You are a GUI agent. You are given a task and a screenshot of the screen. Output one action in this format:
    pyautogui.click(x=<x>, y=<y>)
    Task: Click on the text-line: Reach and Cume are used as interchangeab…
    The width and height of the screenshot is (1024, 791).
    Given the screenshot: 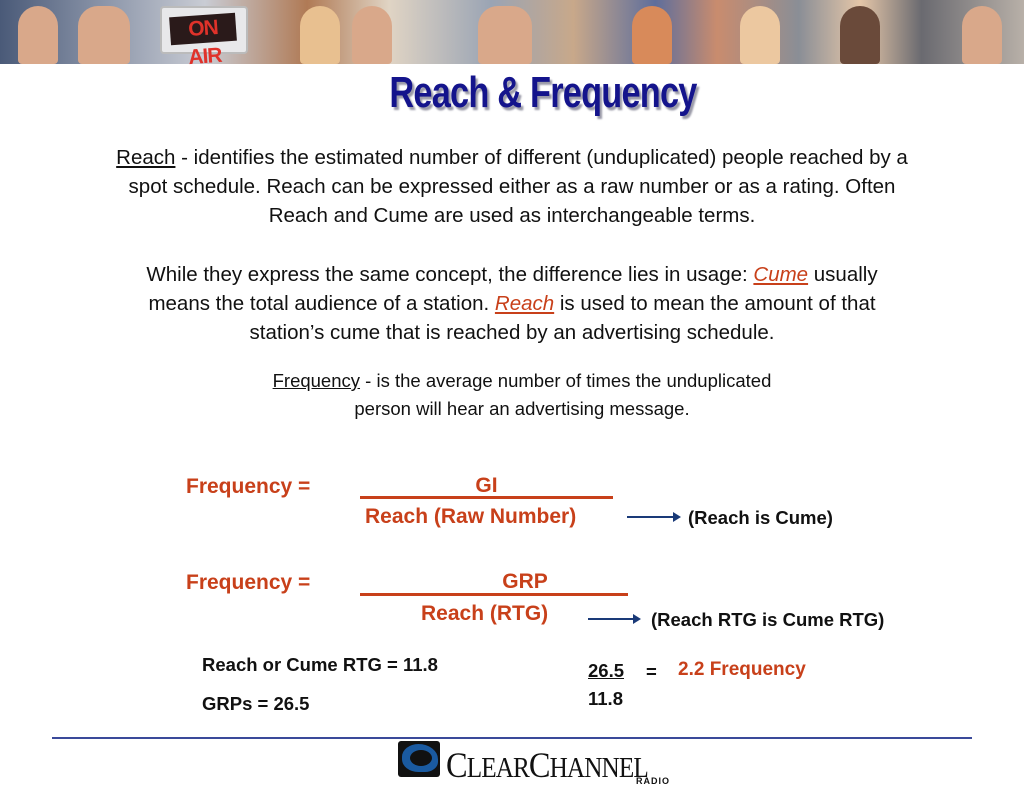 What is the action you would take?
    pyautogui.click(x=512, y=215)
    